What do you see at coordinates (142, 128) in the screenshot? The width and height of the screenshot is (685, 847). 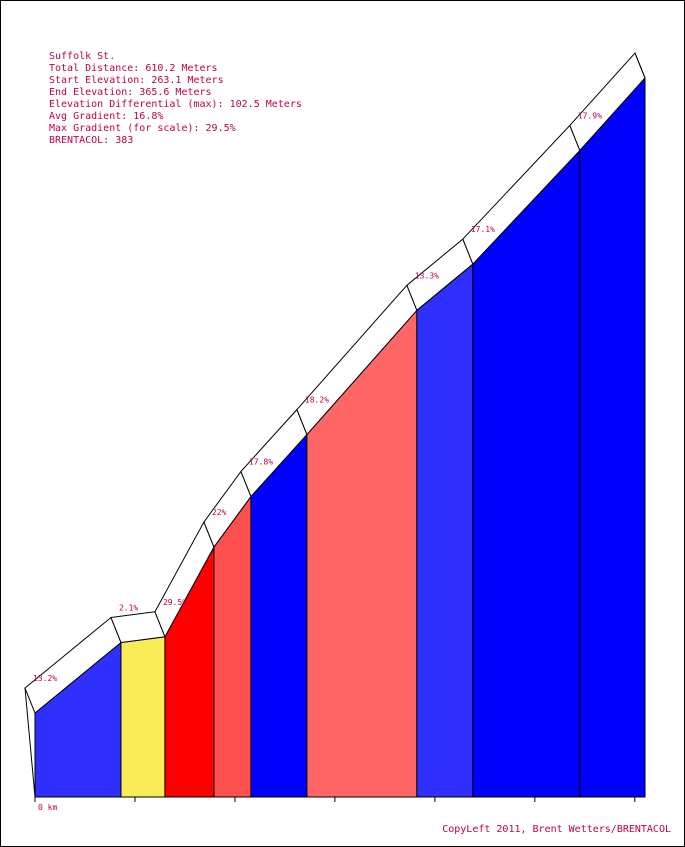 I see `max-gradient: Max Gradient (for scale): 29.5%` at bounding box center [142, 128].